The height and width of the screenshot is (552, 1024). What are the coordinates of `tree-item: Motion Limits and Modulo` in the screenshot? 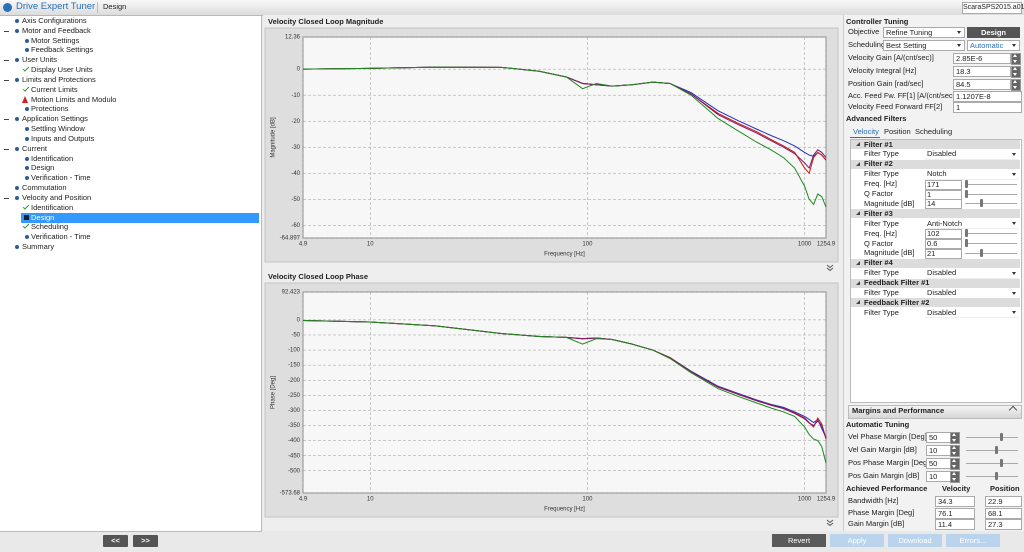 It's located at (74, 99).